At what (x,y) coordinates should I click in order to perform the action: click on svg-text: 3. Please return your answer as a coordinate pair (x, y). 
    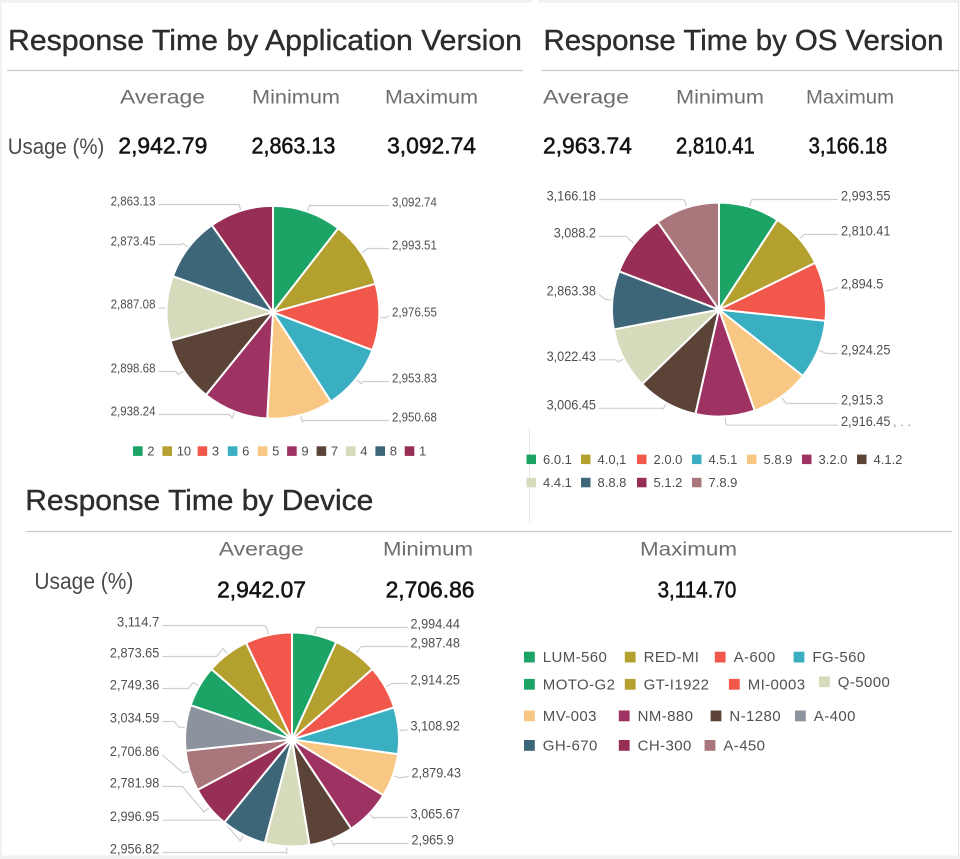
    Looking at the image, I should click on (215, 450).